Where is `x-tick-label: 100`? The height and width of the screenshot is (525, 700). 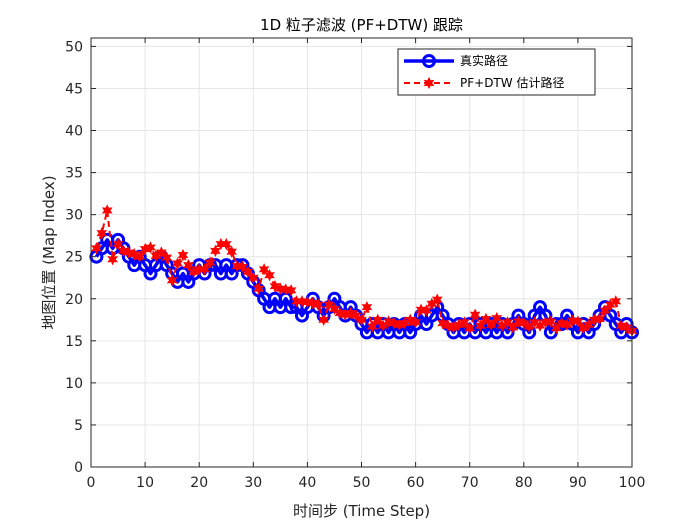
x-tick-label: 100 is located at coordinates (632, 483).